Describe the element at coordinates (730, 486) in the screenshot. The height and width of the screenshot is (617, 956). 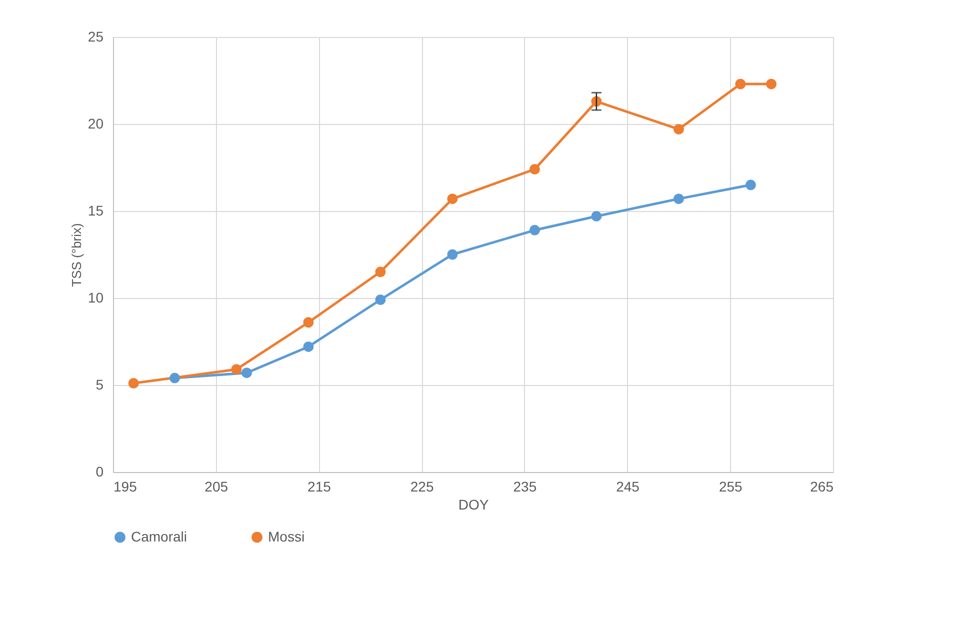
I see `x-tick-label: 255` at that location.